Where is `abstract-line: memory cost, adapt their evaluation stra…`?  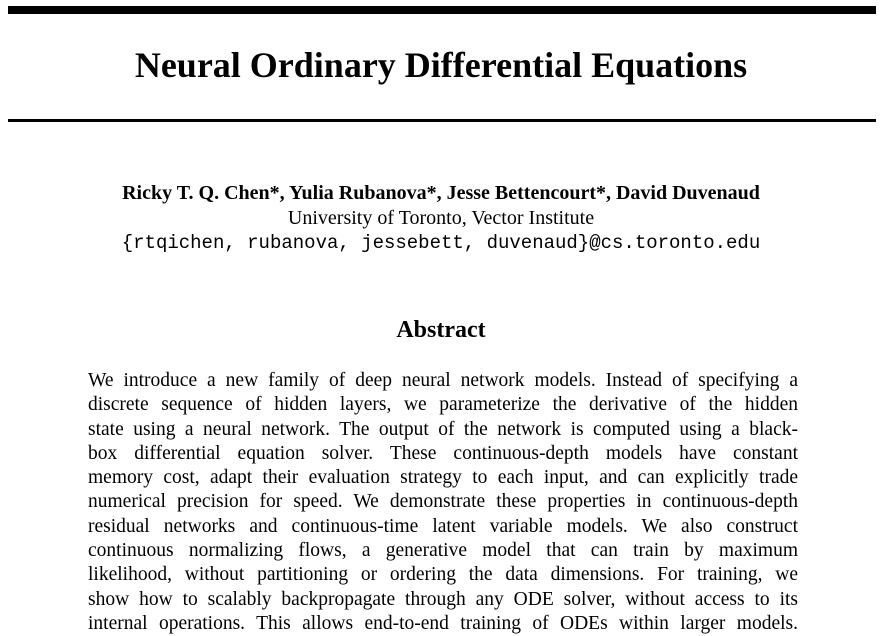 abstract-line: memory cost, adapt their evaluation stra… is located at coordinates (443, 478).